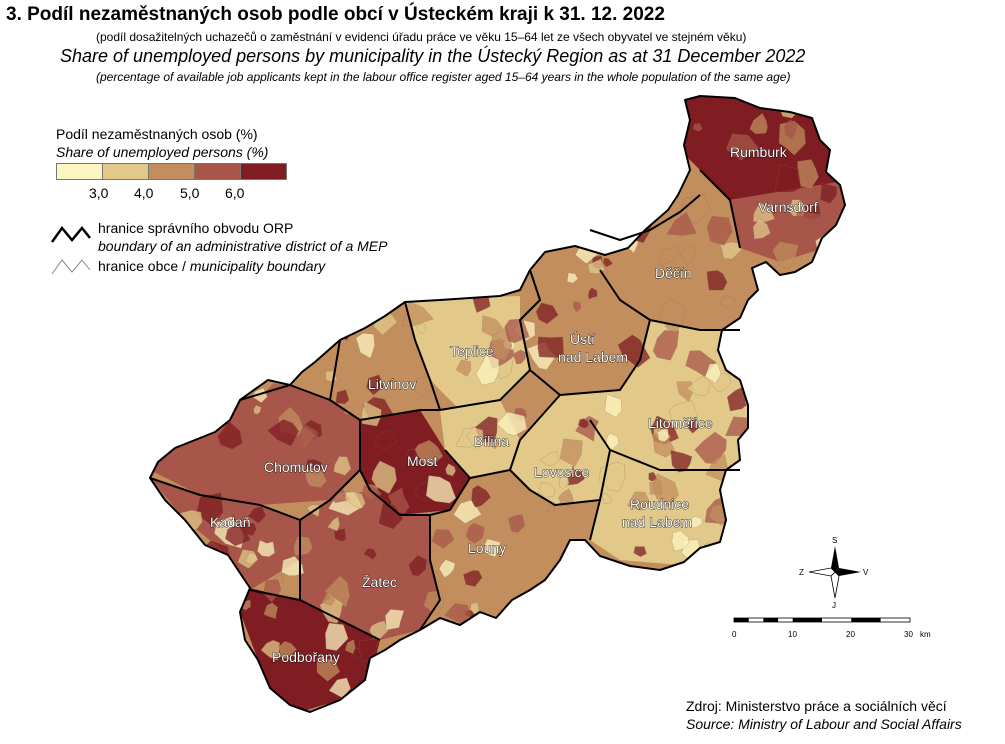 This screenshot has width=1005, height=744. What do you see at coordinates (834, 605) in the screenshot?
I see `compass-south: J` at bounding box center [834, 605].